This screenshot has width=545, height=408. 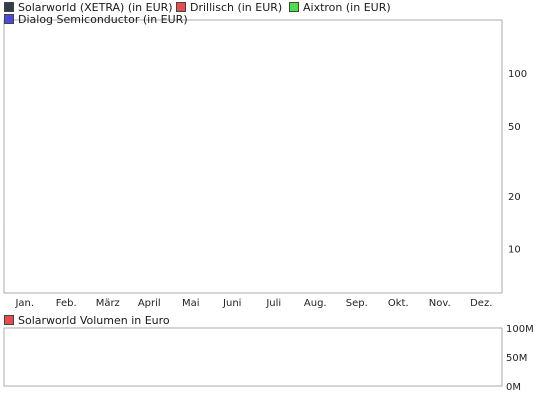 What do you see at coordinates (95, 7) in the screenshot?
I see `legend-solarworld-label: Solarworld (XETRA) (in EUR)` at bounding box center [95, 7].